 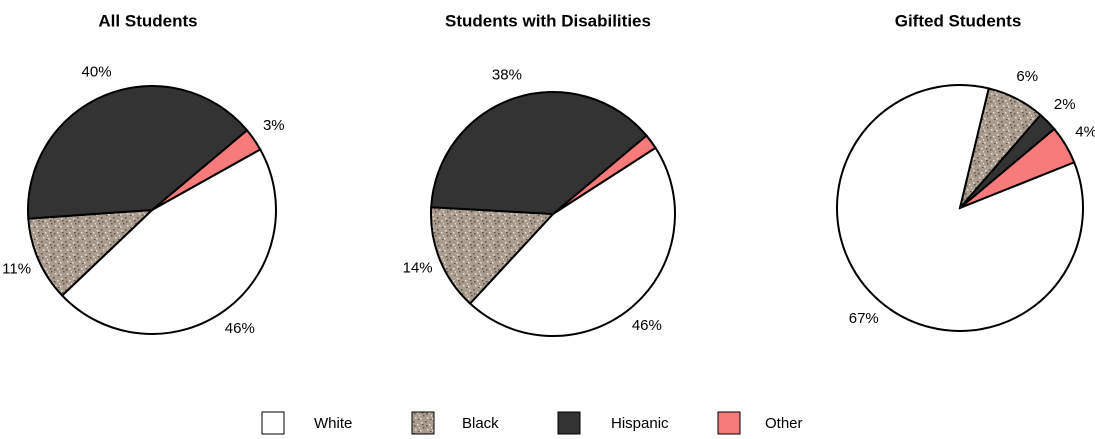 What do you see at coordinates (480, 423) in the screenshot?
I see `legend-label: Black` at bounding box center [480, 423].